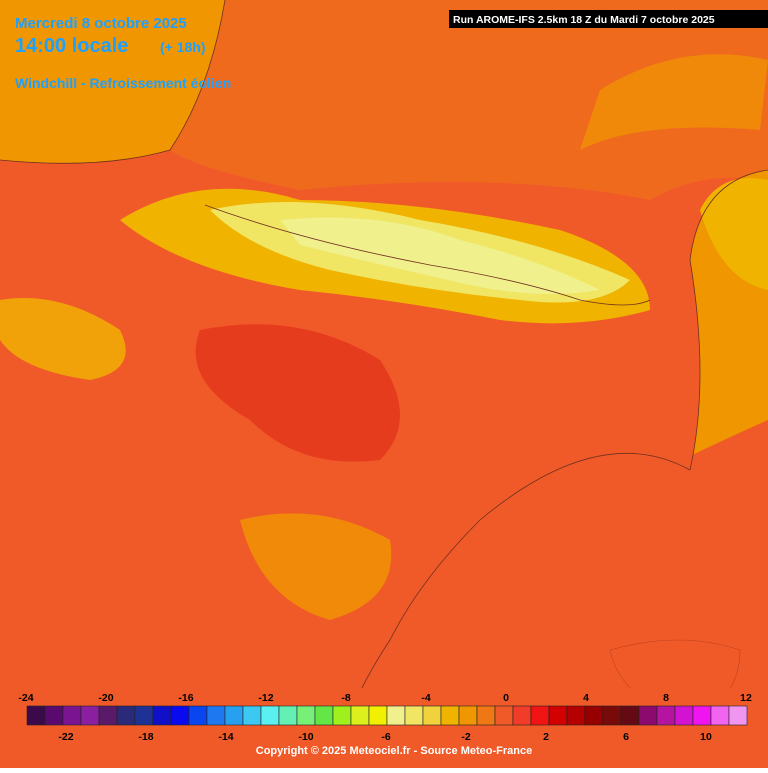 The image size is (768, 773). Describe the element at coordinates (225, 737) in the screenshot. I see `legend-label-bottom: -14` at that location.